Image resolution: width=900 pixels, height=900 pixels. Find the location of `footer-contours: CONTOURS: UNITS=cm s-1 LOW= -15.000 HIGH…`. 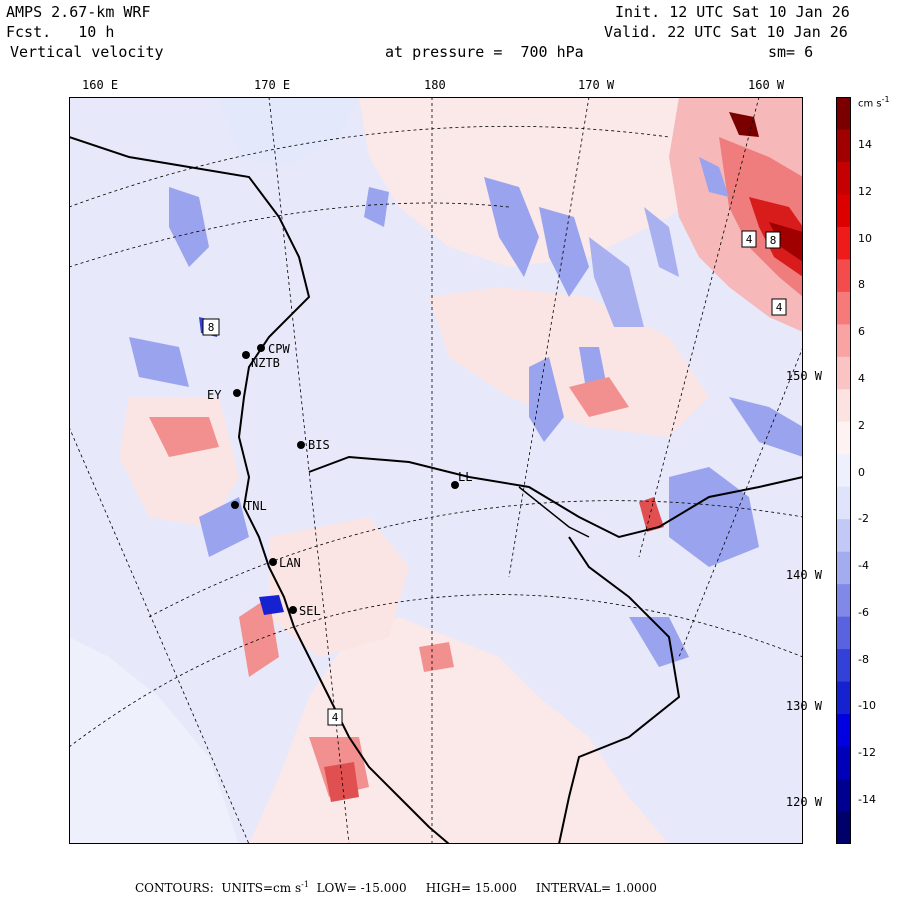

footer-contours: CONTOURS: UNITS=cm s-1 LOW= -15.000 HIGH… is located at coordinates (396, 887).